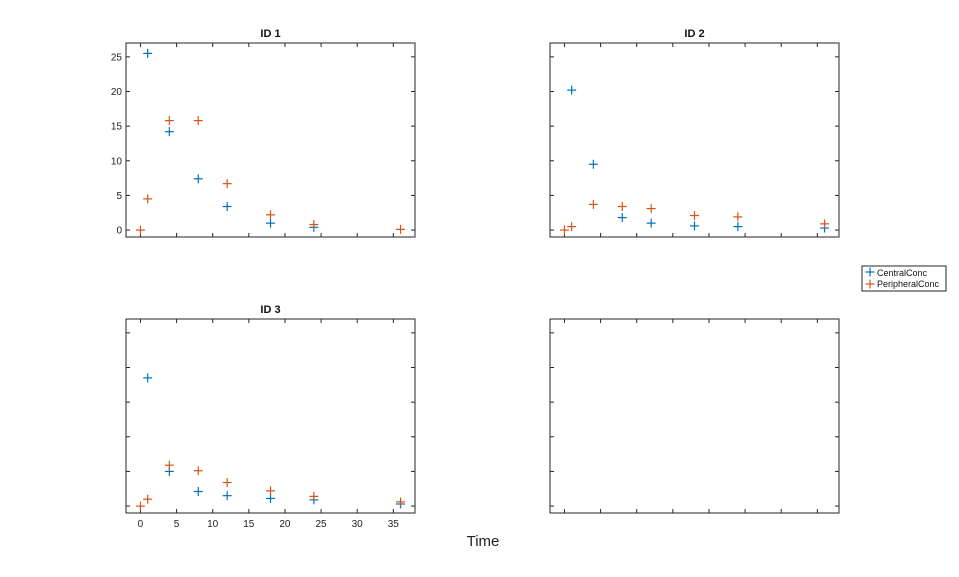 This screenshot has height=577, width=959. What do you see at coordinates (270, 310) in the screenshot?
I see `panel-title: ID 3` at bounding box center [270, 310].